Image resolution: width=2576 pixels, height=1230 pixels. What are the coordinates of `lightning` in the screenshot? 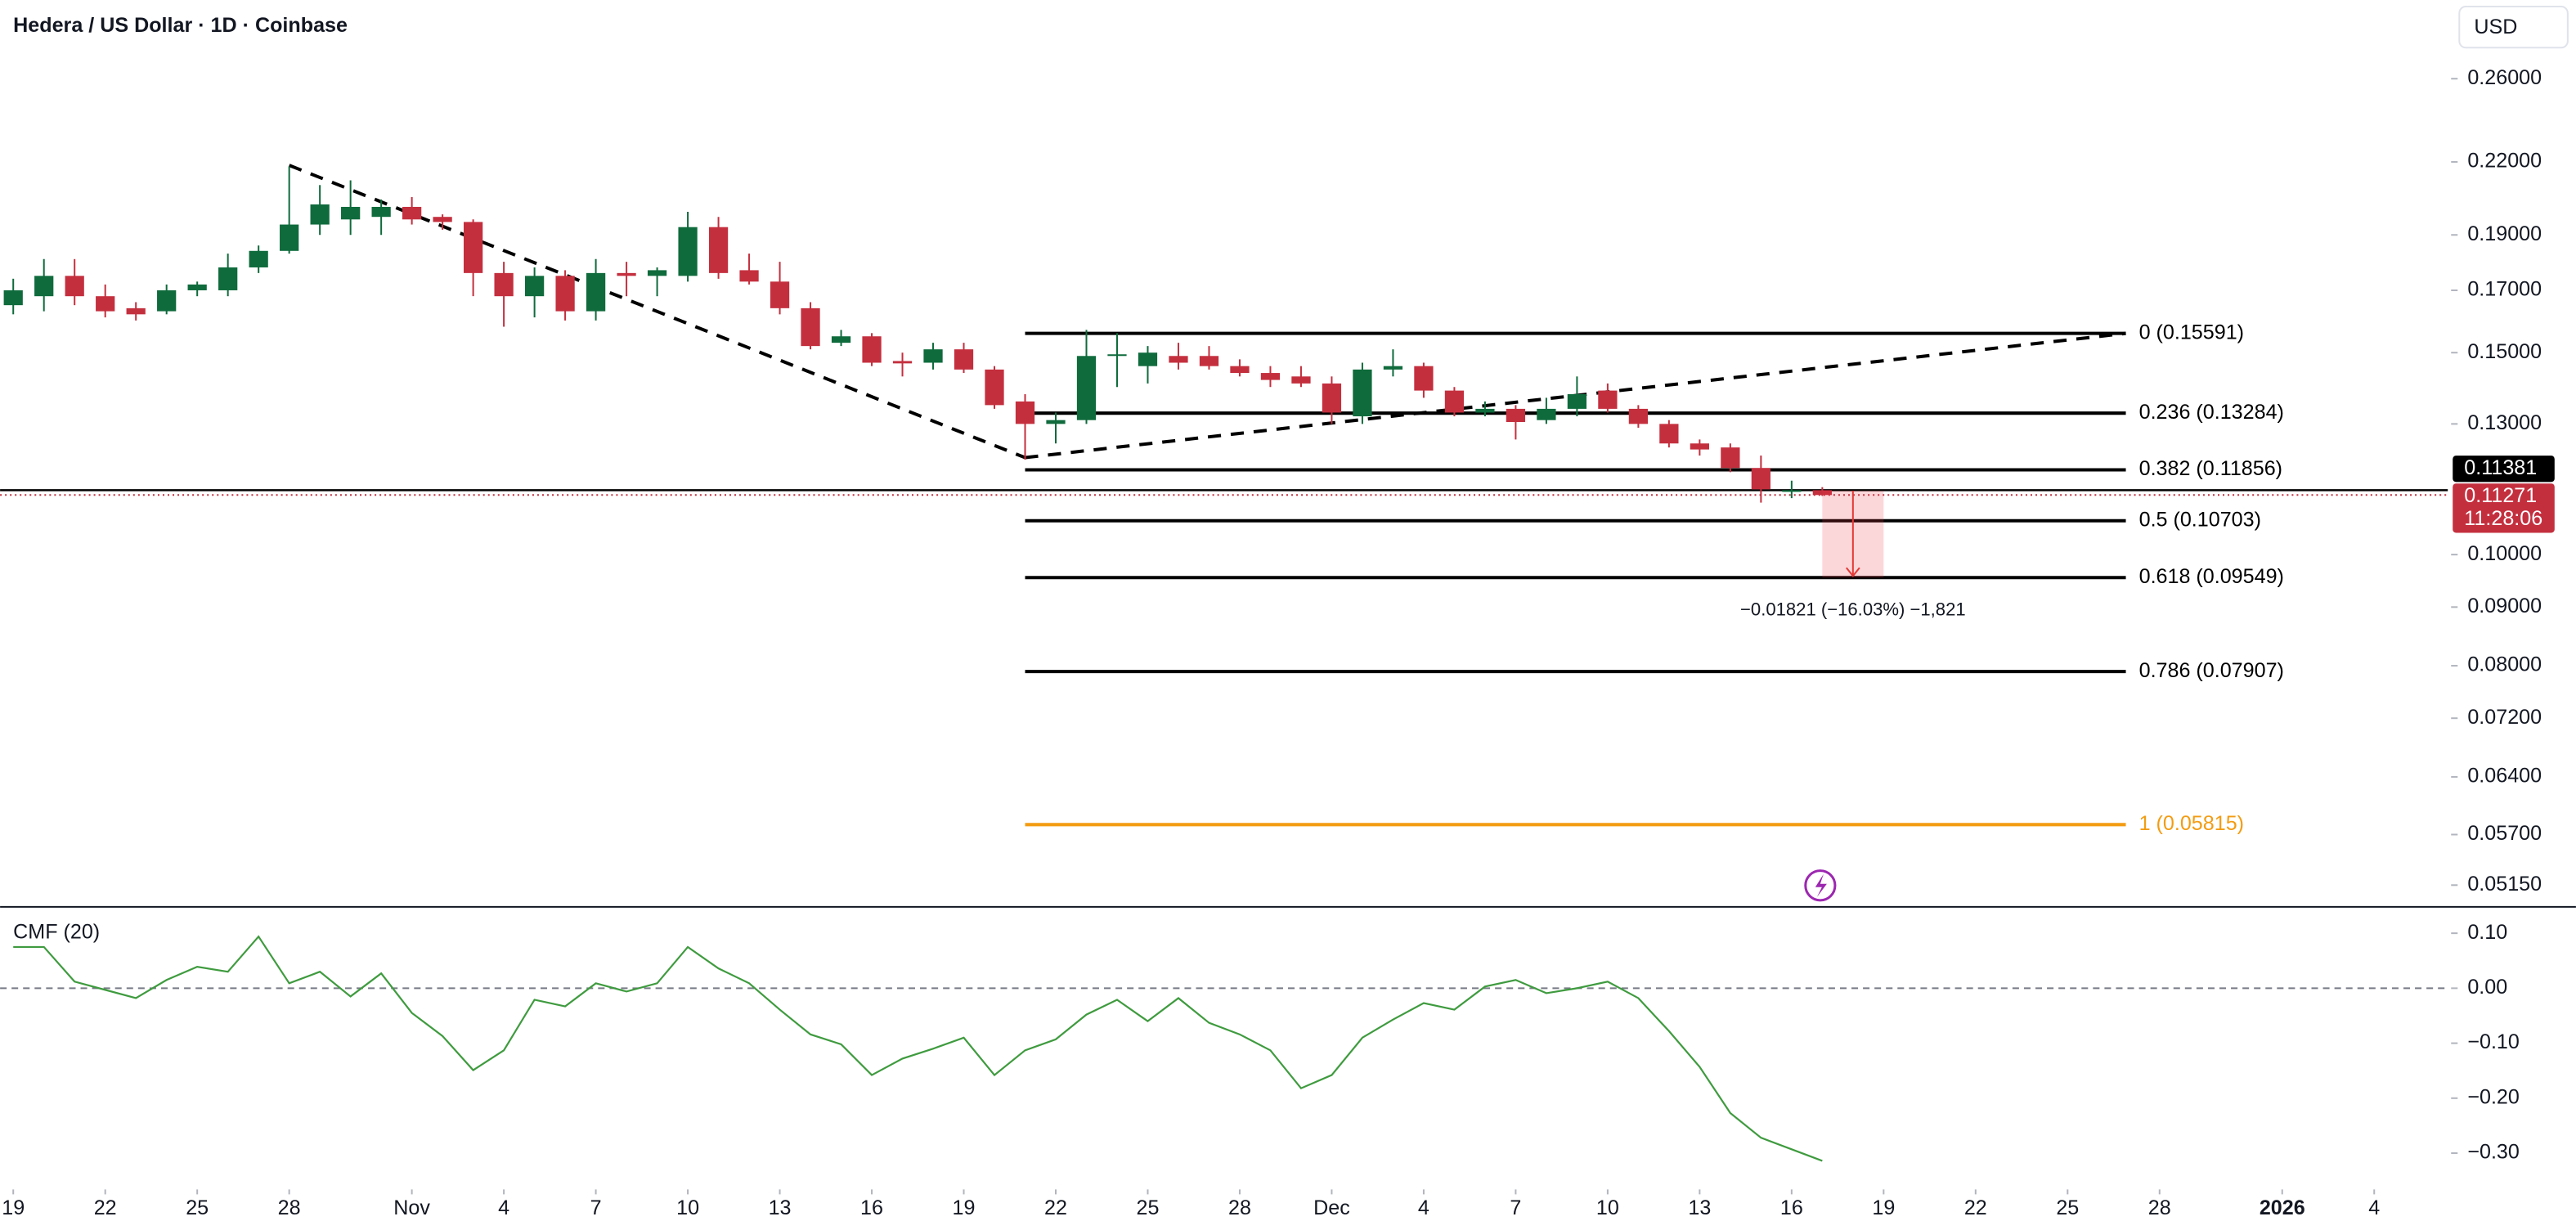 It's located at (1821, 885).